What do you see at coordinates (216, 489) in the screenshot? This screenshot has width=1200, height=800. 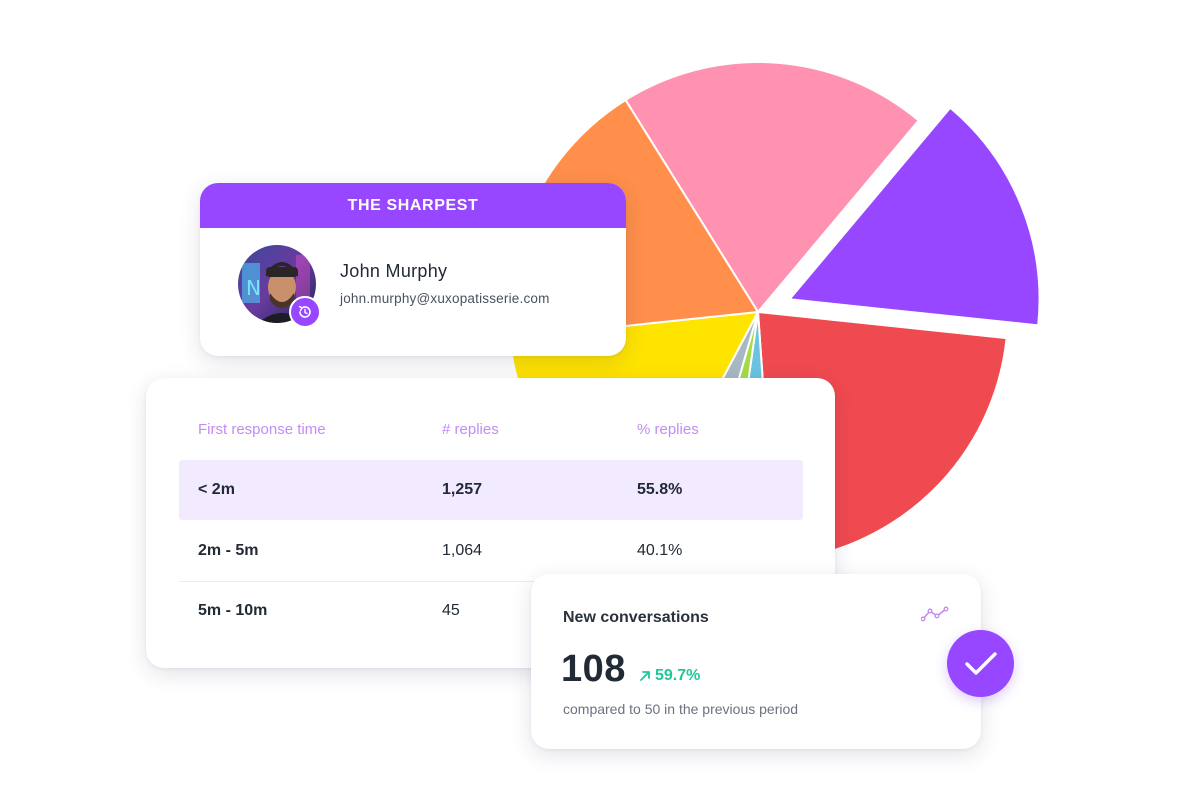 I see `table-cell: < 2m` at bounding box center [216, 489].